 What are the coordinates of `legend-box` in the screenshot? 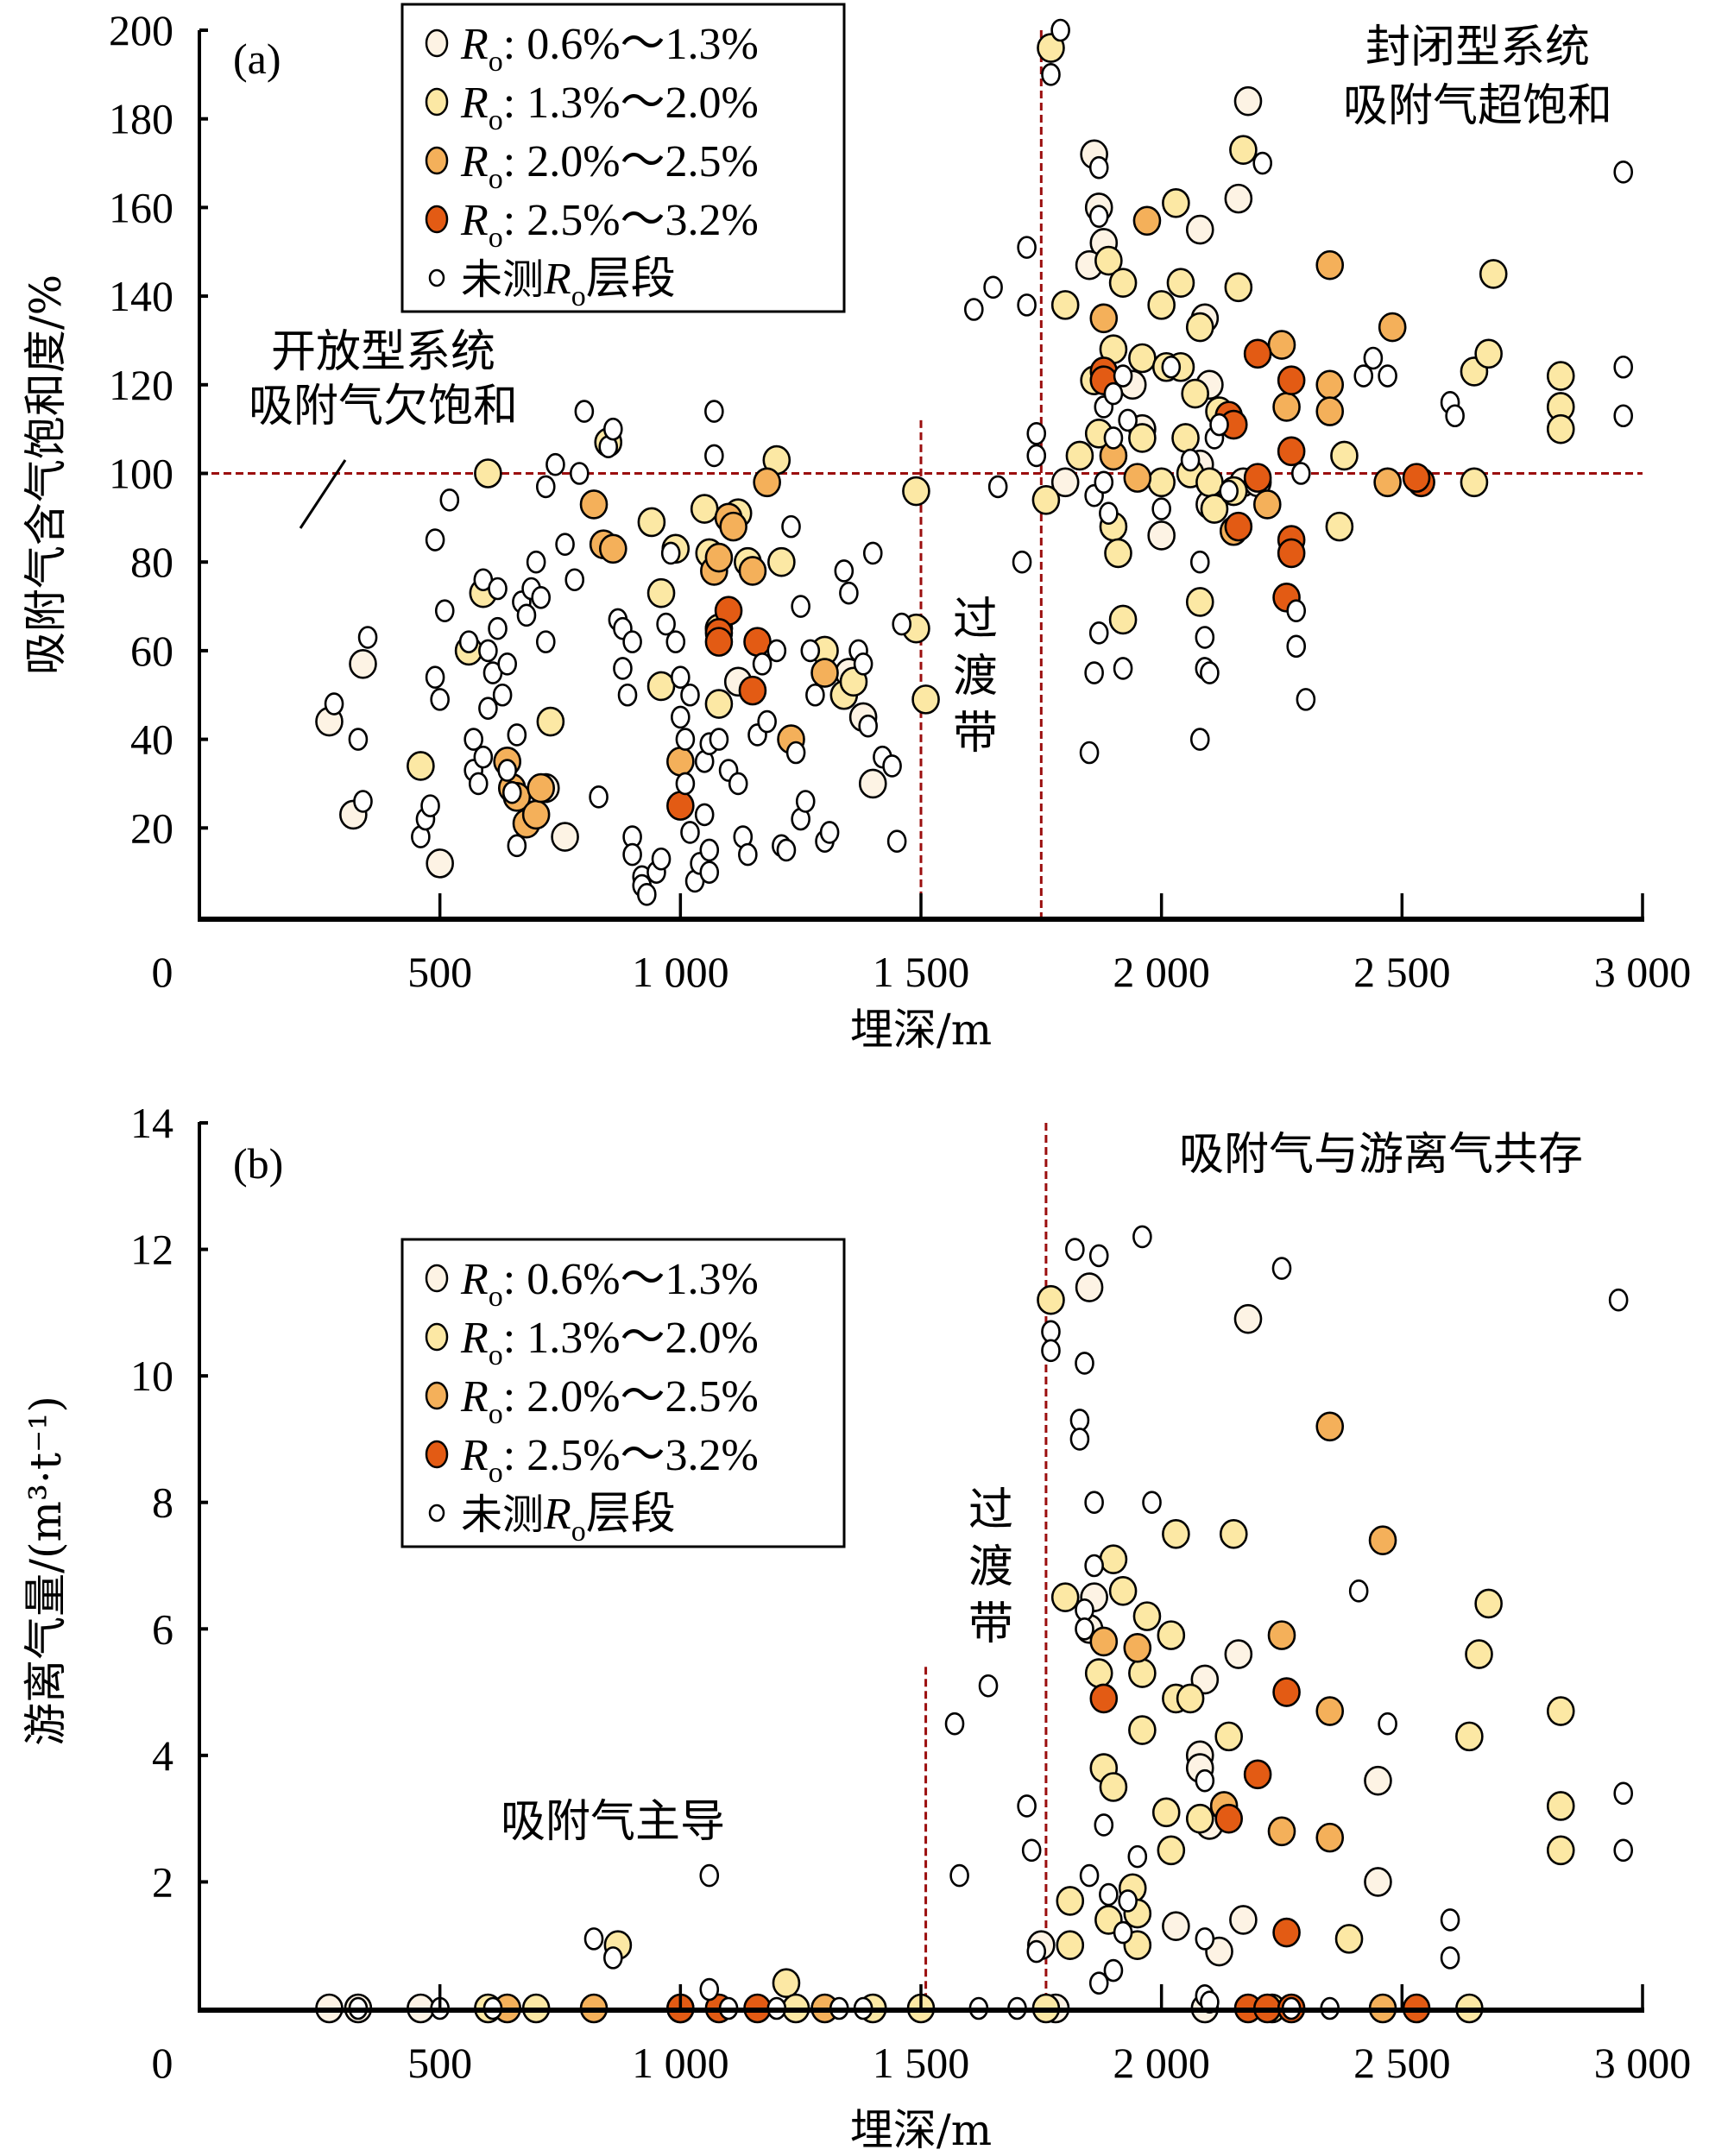 It's located at (623, 1393).